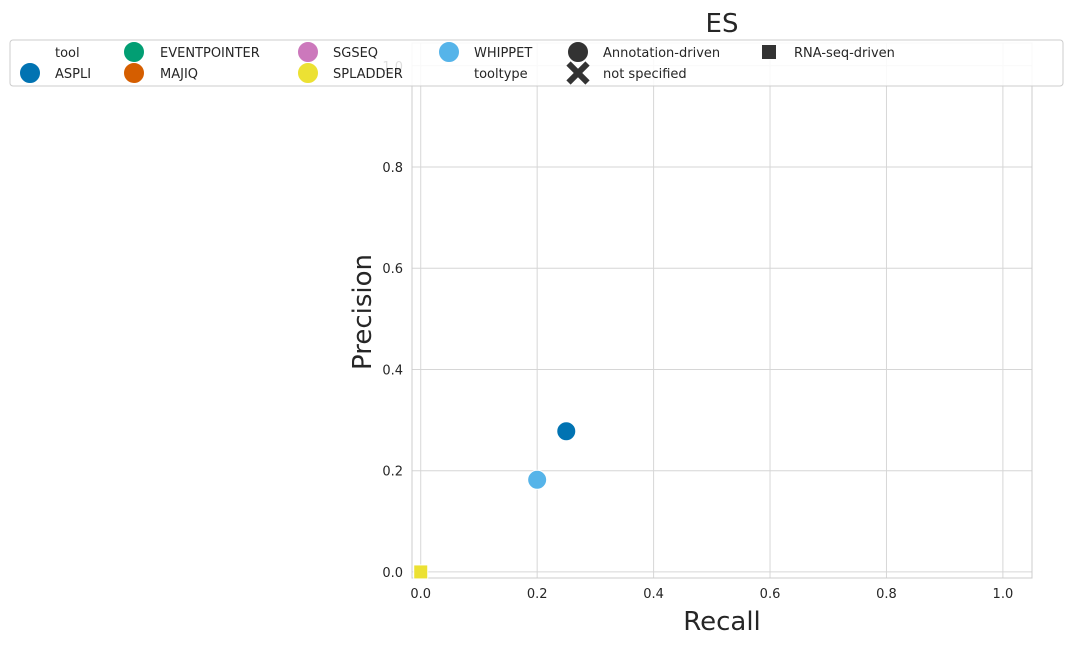 The image size is (1073, 646). What do you see at coordinates (501, 74) in the screenshot?
I see `legend-header: tooltype` at bounding box center [501, 74].